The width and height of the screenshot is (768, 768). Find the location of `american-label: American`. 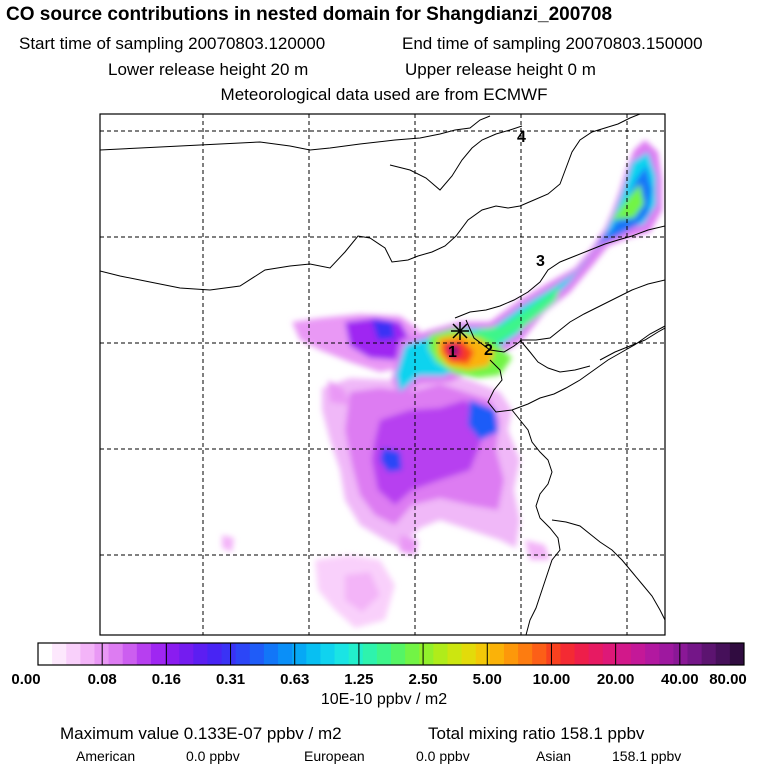

american-label: American is located at coordinates (106, 756).